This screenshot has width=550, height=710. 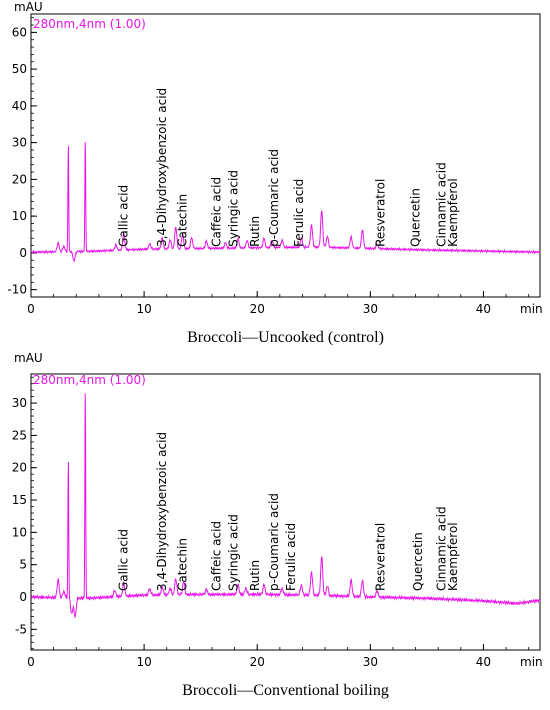 What do you see at coordinates (285, 690) in the screenshot?
I see `chart-title: Broccoli—Conventional boiling` at bounding box center [285, 690].